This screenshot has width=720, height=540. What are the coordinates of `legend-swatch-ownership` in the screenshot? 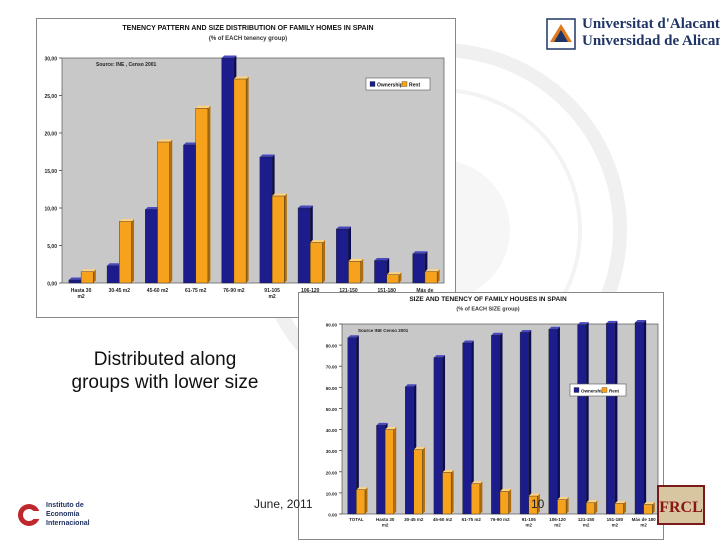 It's located at (372, 84).